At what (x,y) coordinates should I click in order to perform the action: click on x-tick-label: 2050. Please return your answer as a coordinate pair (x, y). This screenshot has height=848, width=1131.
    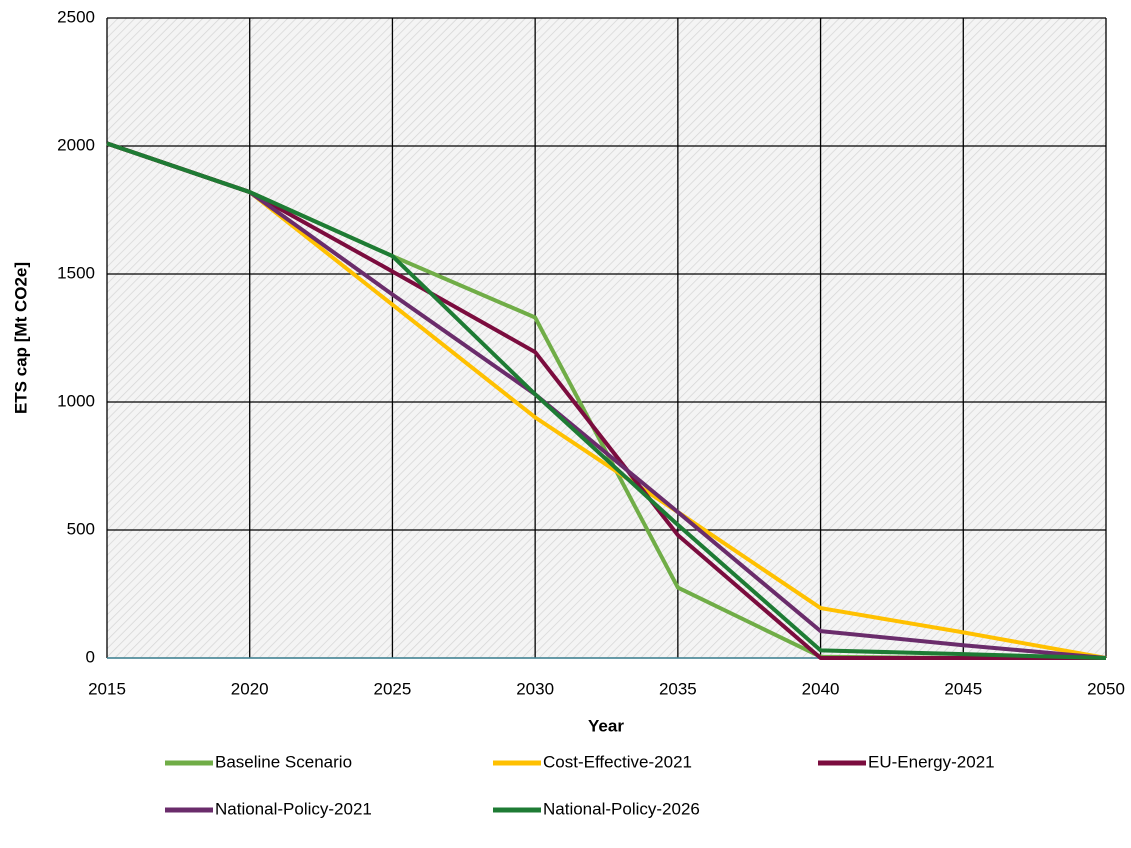
    Looking at the image, I should click on (1106, 688).